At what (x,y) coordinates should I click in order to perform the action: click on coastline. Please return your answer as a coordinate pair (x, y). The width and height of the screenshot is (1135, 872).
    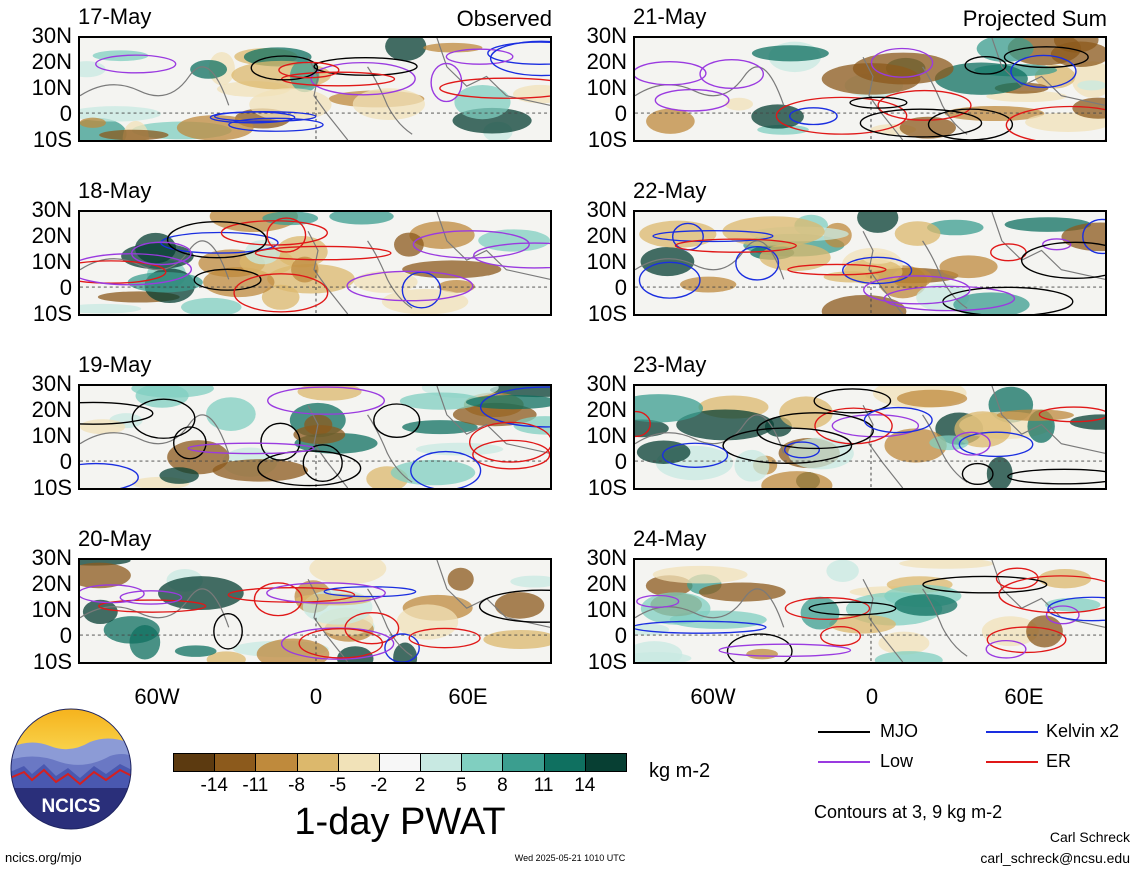
    Looking at the image, I should click on (315, 89).